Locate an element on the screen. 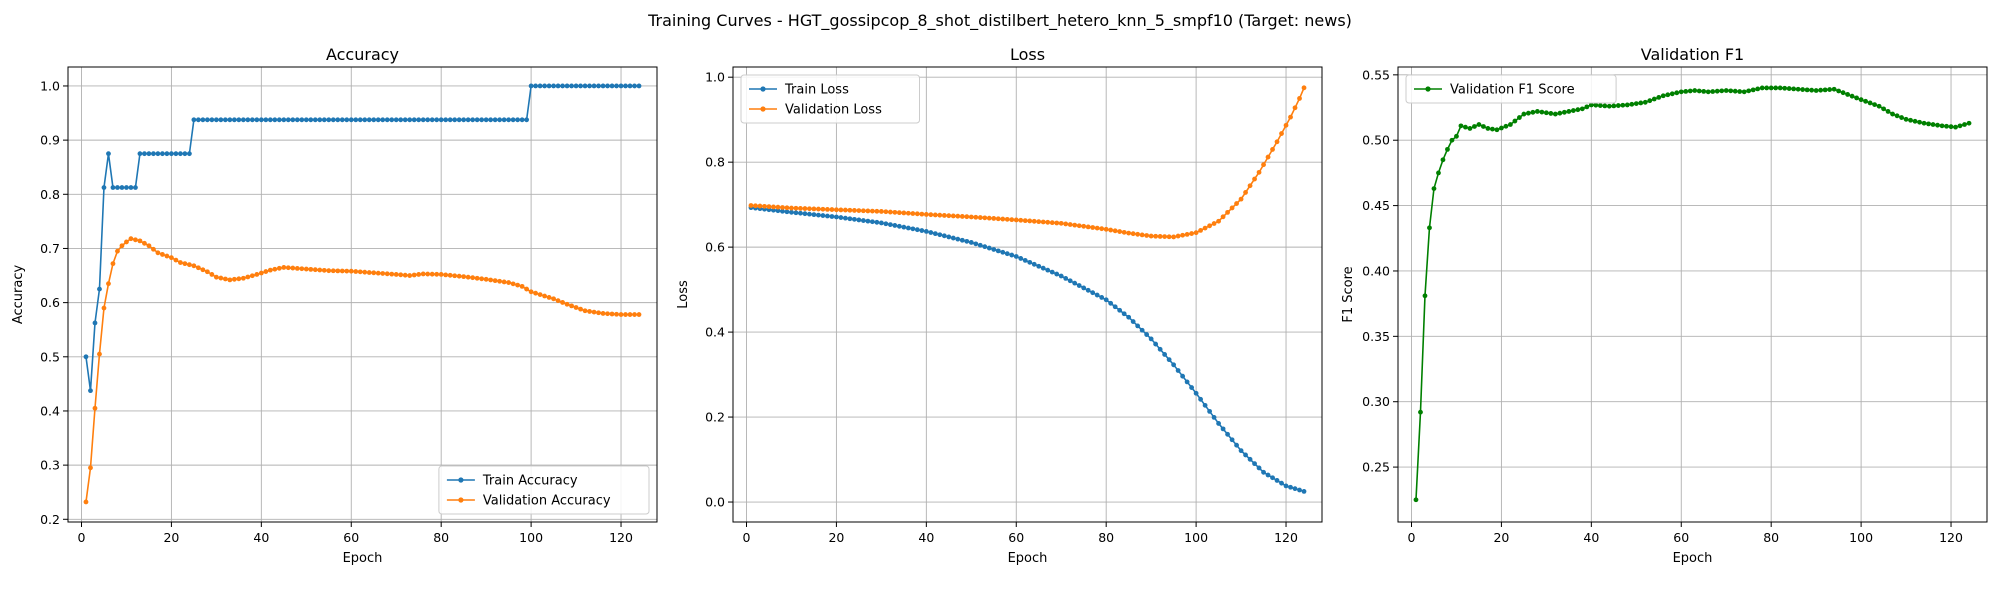  f1-x-axis-label: Epoch is located at coordinates (1693, 558).